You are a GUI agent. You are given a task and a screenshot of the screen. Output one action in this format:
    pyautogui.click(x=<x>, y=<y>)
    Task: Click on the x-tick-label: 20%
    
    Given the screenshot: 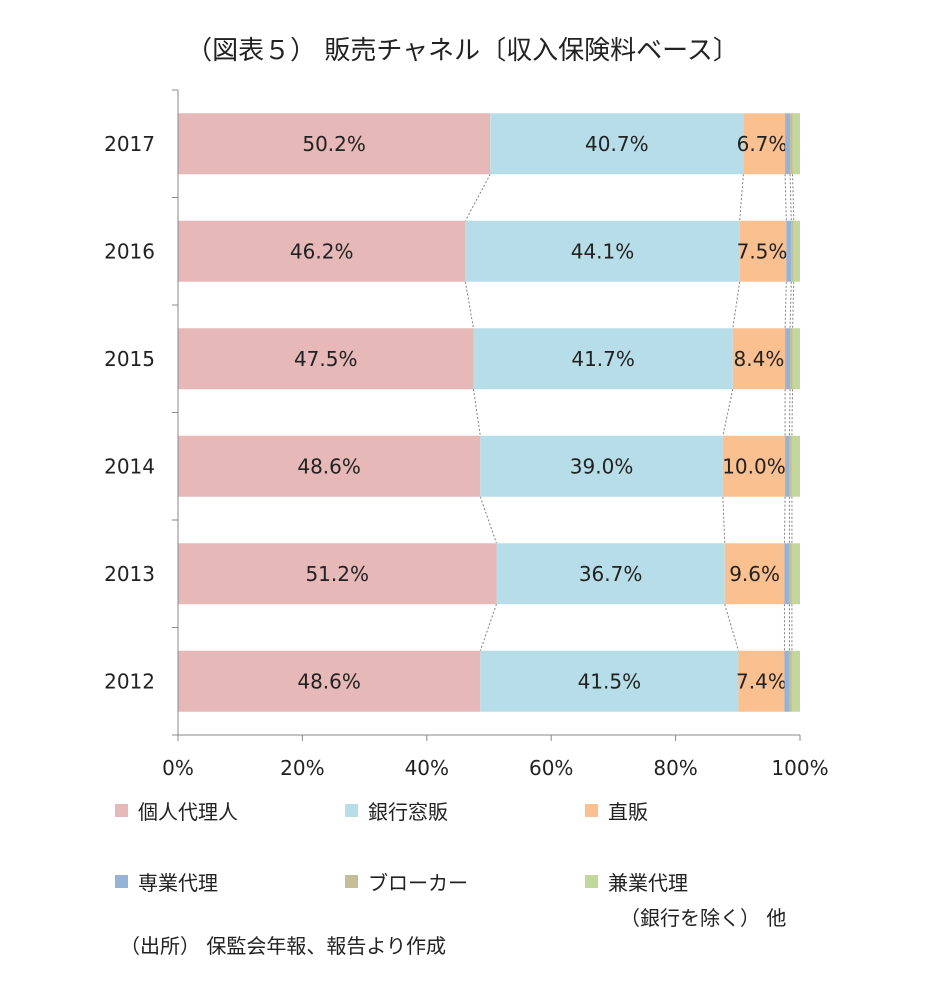 What is the action you would take?
    pyautogui.click(x=302, y=768)
    